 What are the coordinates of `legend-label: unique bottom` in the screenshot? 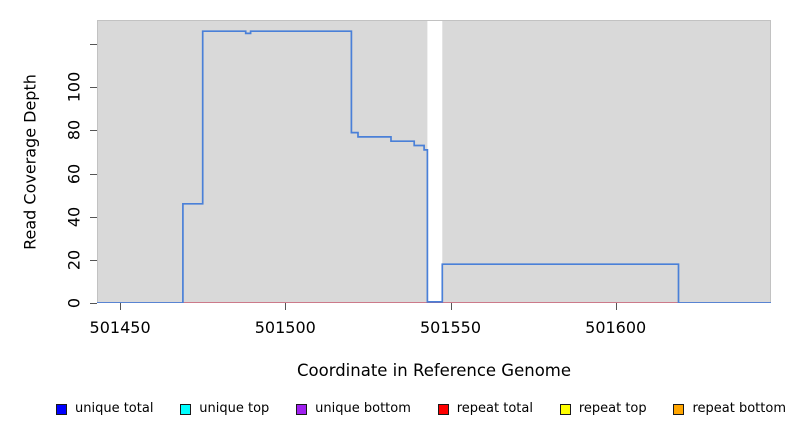 It's located at (363, 408).